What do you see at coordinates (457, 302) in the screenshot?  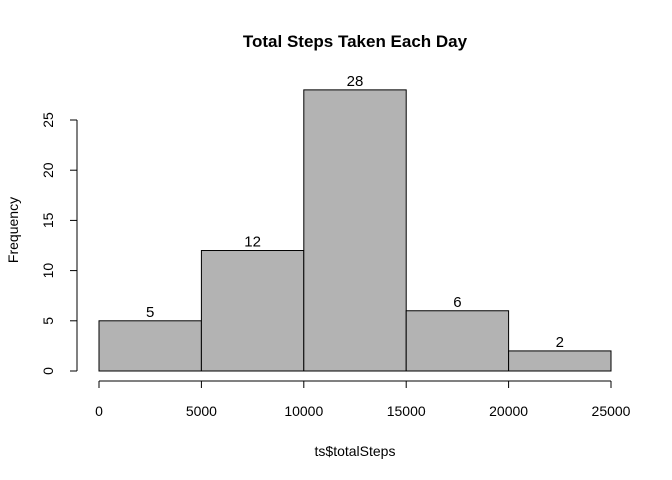 I see `data-label-3: 6` at bounding box center [457, 302].